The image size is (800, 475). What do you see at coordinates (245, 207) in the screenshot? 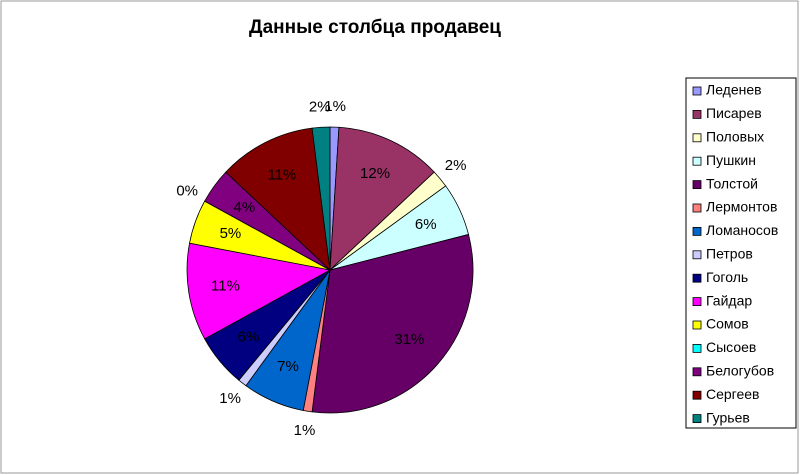
I see `data-label: 4%` at bounding box center [245, 207].